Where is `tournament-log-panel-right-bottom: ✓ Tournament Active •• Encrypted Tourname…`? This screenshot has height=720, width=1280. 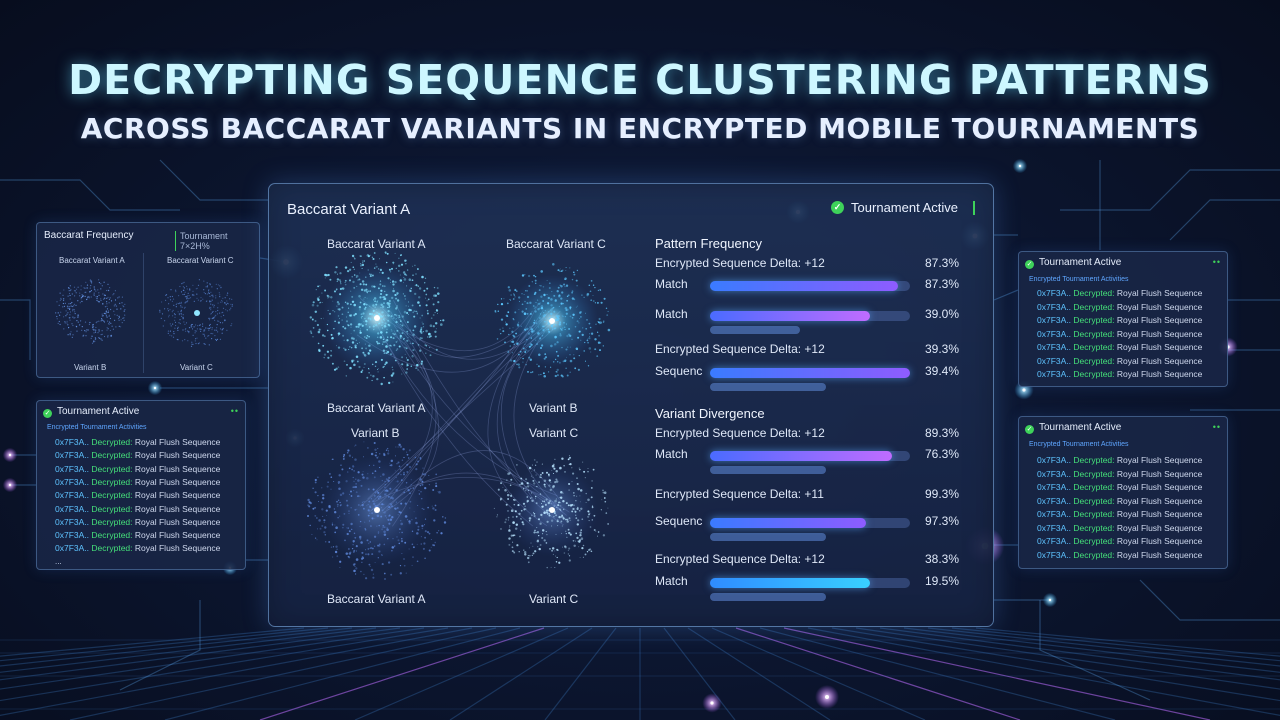 tournament-log-panel-right-bottom: ✓ Tournament Active •• Encrypted Tourname… is located at coordinates (1123, 492).